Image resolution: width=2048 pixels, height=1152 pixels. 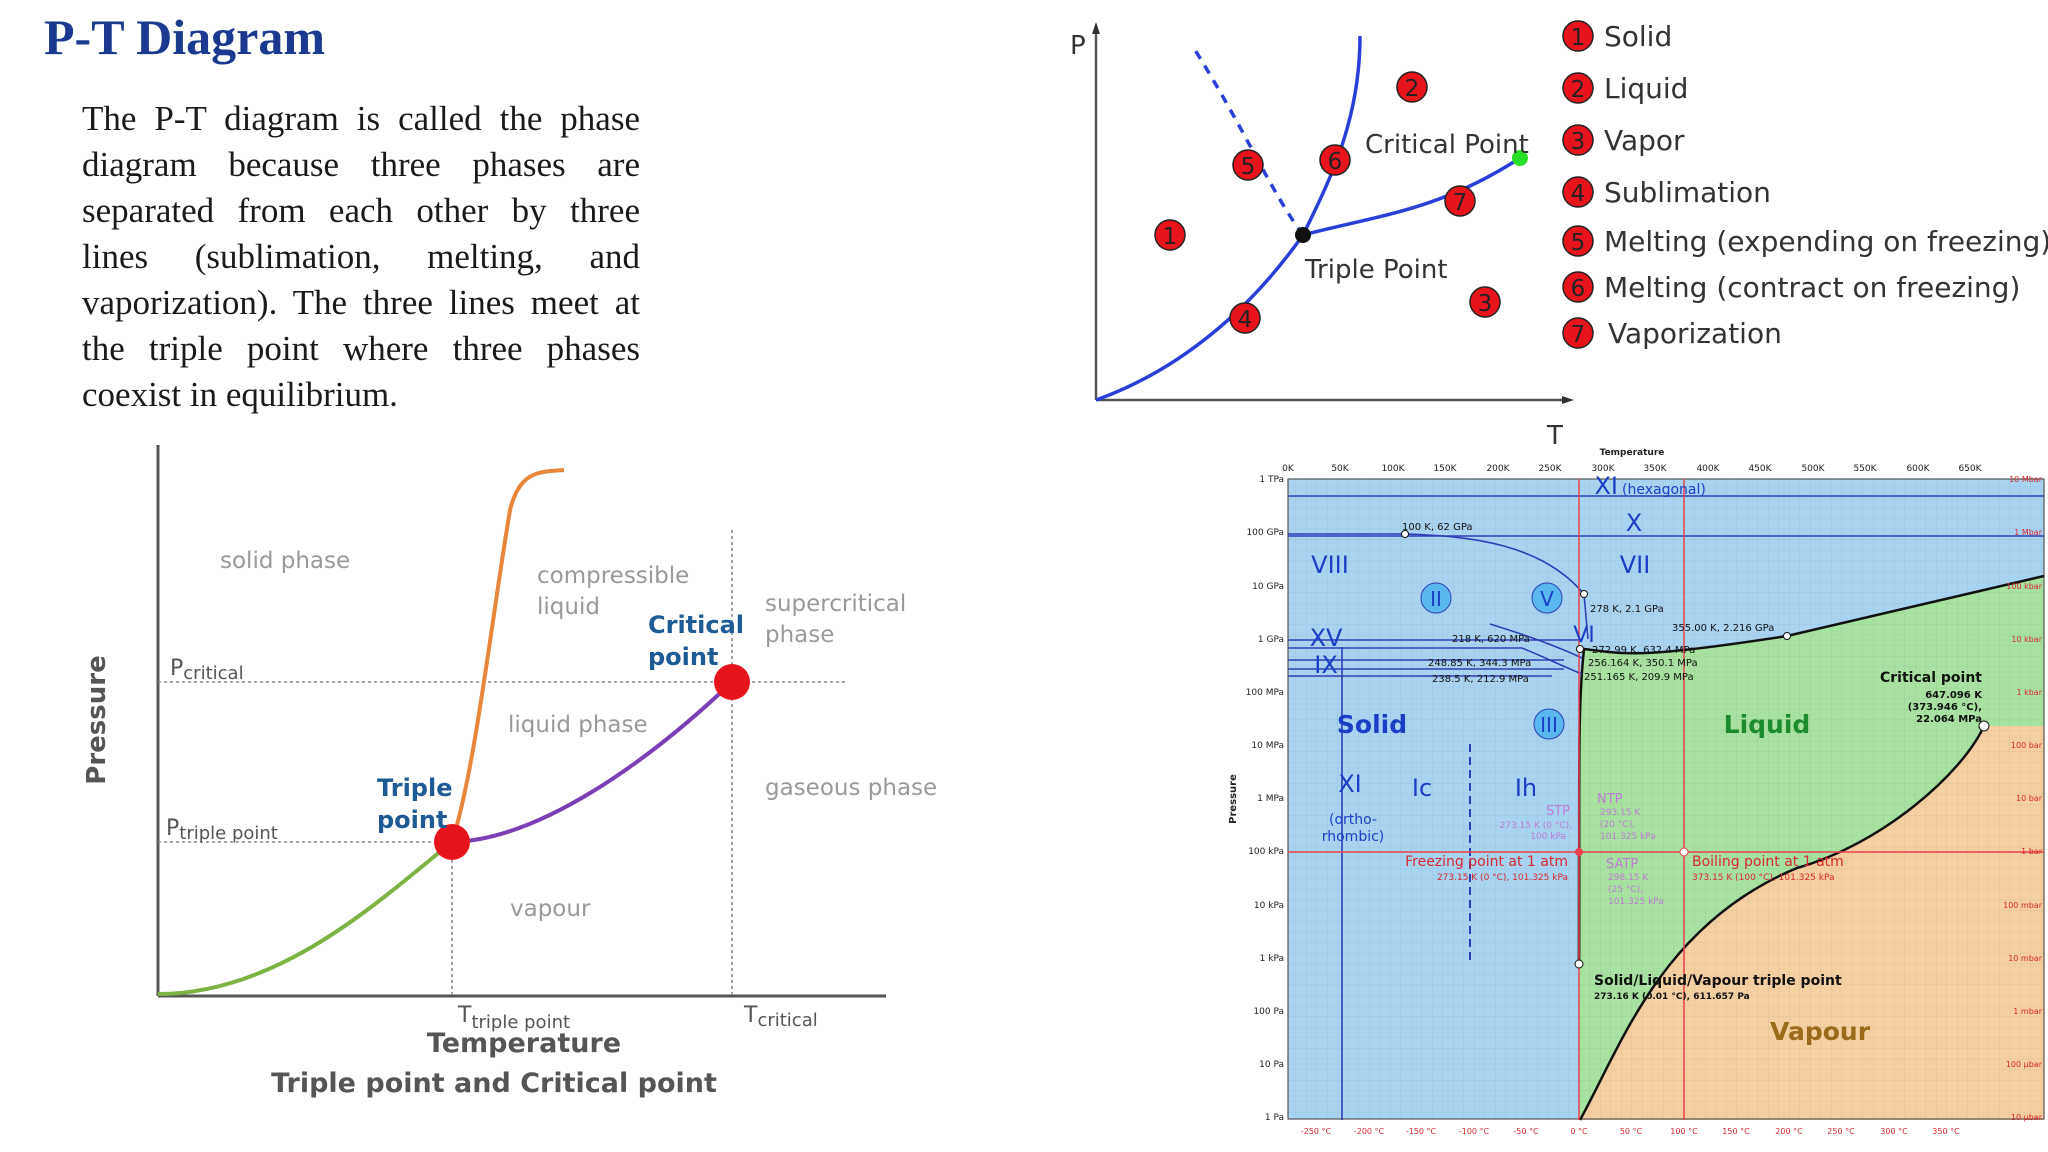 I want to click on svg-text: Ic, so click(x=1422, y=788).